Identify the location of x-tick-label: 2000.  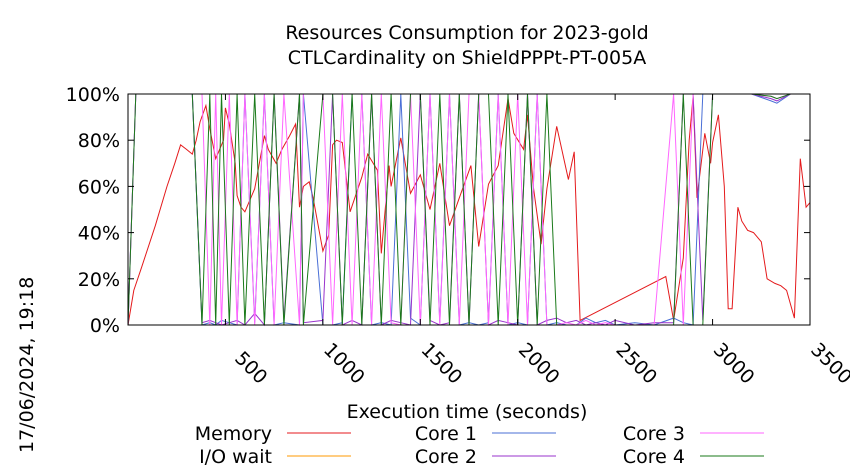
(539, 364).